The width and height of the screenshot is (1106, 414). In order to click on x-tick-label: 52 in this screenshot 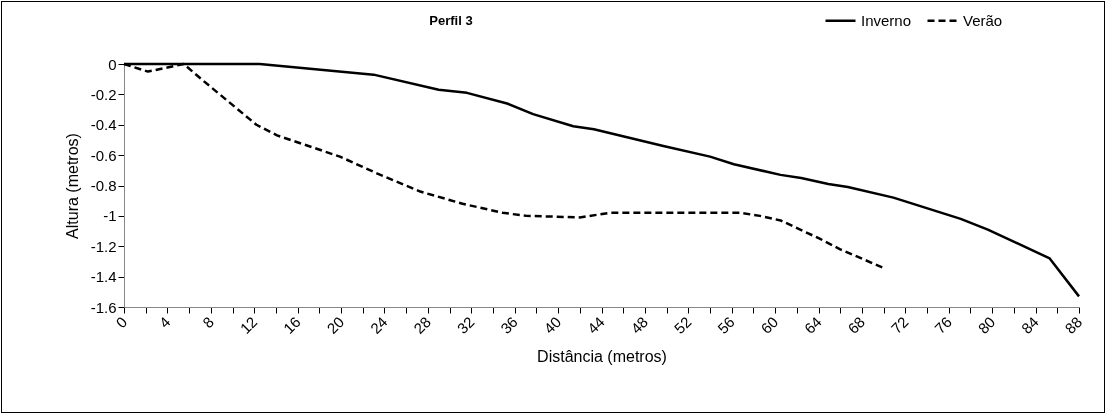, I will do `click(682, 325)`.